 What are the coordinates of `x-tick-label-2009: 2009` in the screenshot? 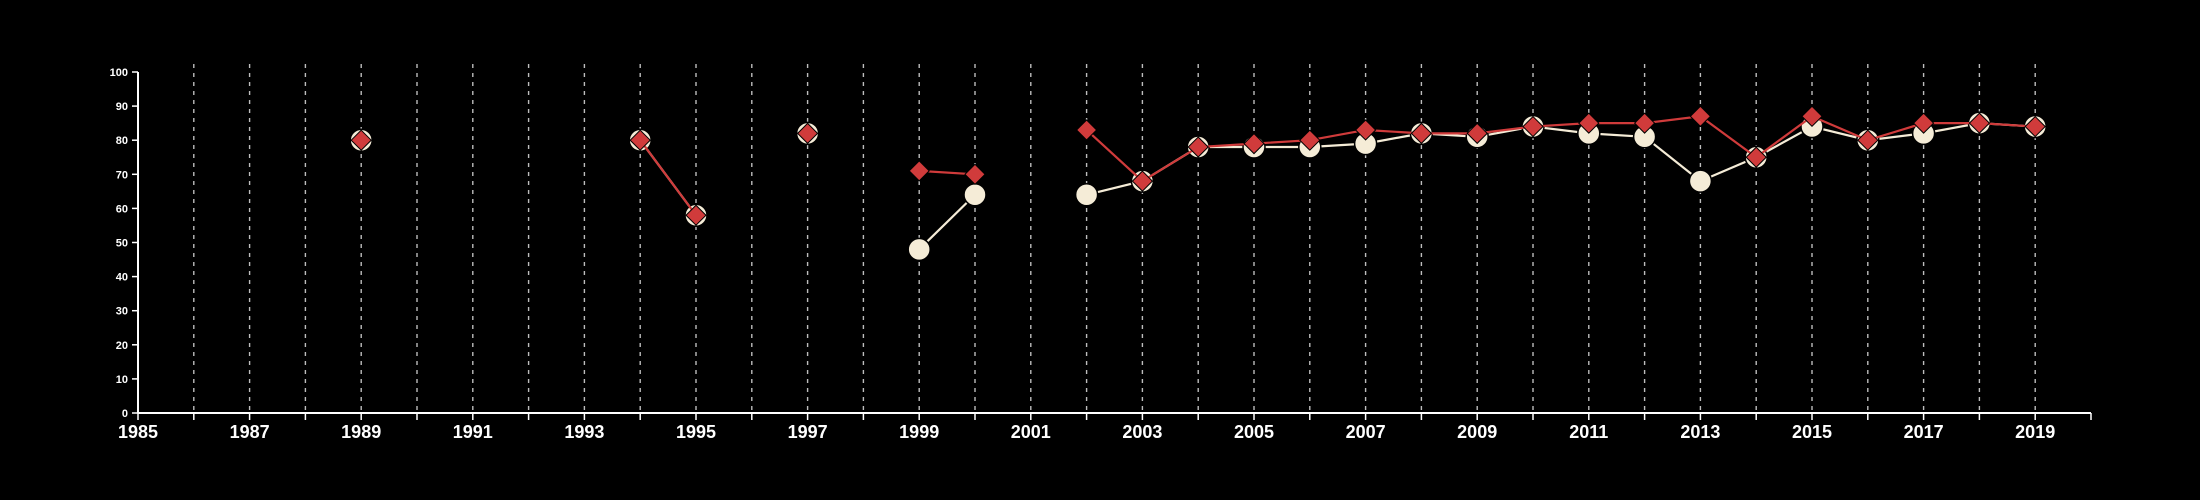 It's located at (1477, 432).